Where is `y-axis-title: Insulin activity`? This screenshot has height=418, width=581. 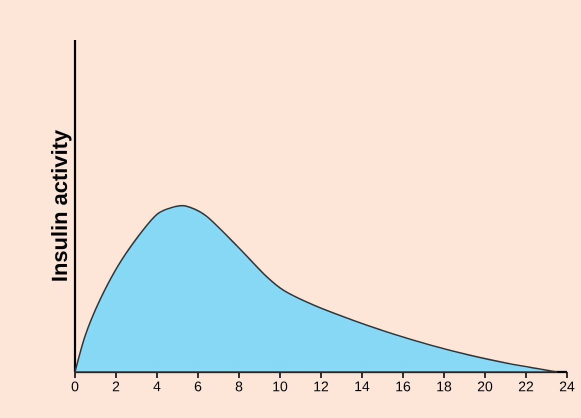 y-axis-title: Insulin activity is located at coordinates (61, 205).